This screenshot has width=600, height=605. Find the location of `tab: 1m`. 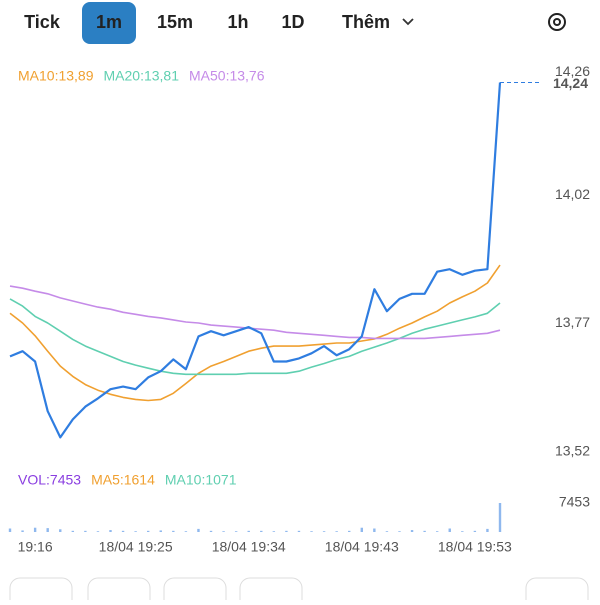

tab: 1m is located at coordinates (109, 22).